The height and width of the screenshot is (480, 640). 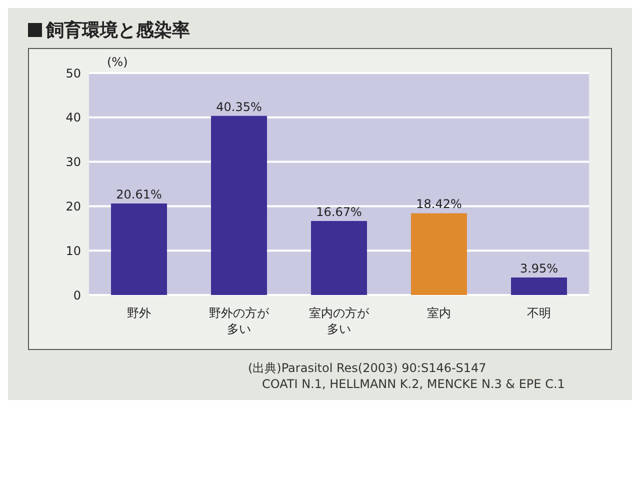 What do you see at coordinates (239, 107) in the screenshot?
I see `data-label: 40.35%` at bounding box center [239, 107].